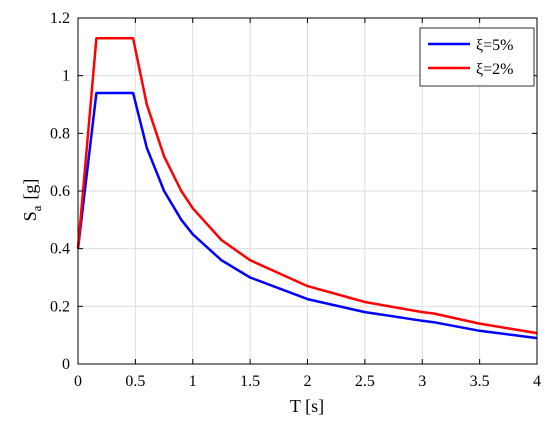 This screenshot has width=550, height=428. What do you see at coordinates (537, 381) in the screenshot?
I see `x-tick-label: 4` at bounding box center [537, 381].